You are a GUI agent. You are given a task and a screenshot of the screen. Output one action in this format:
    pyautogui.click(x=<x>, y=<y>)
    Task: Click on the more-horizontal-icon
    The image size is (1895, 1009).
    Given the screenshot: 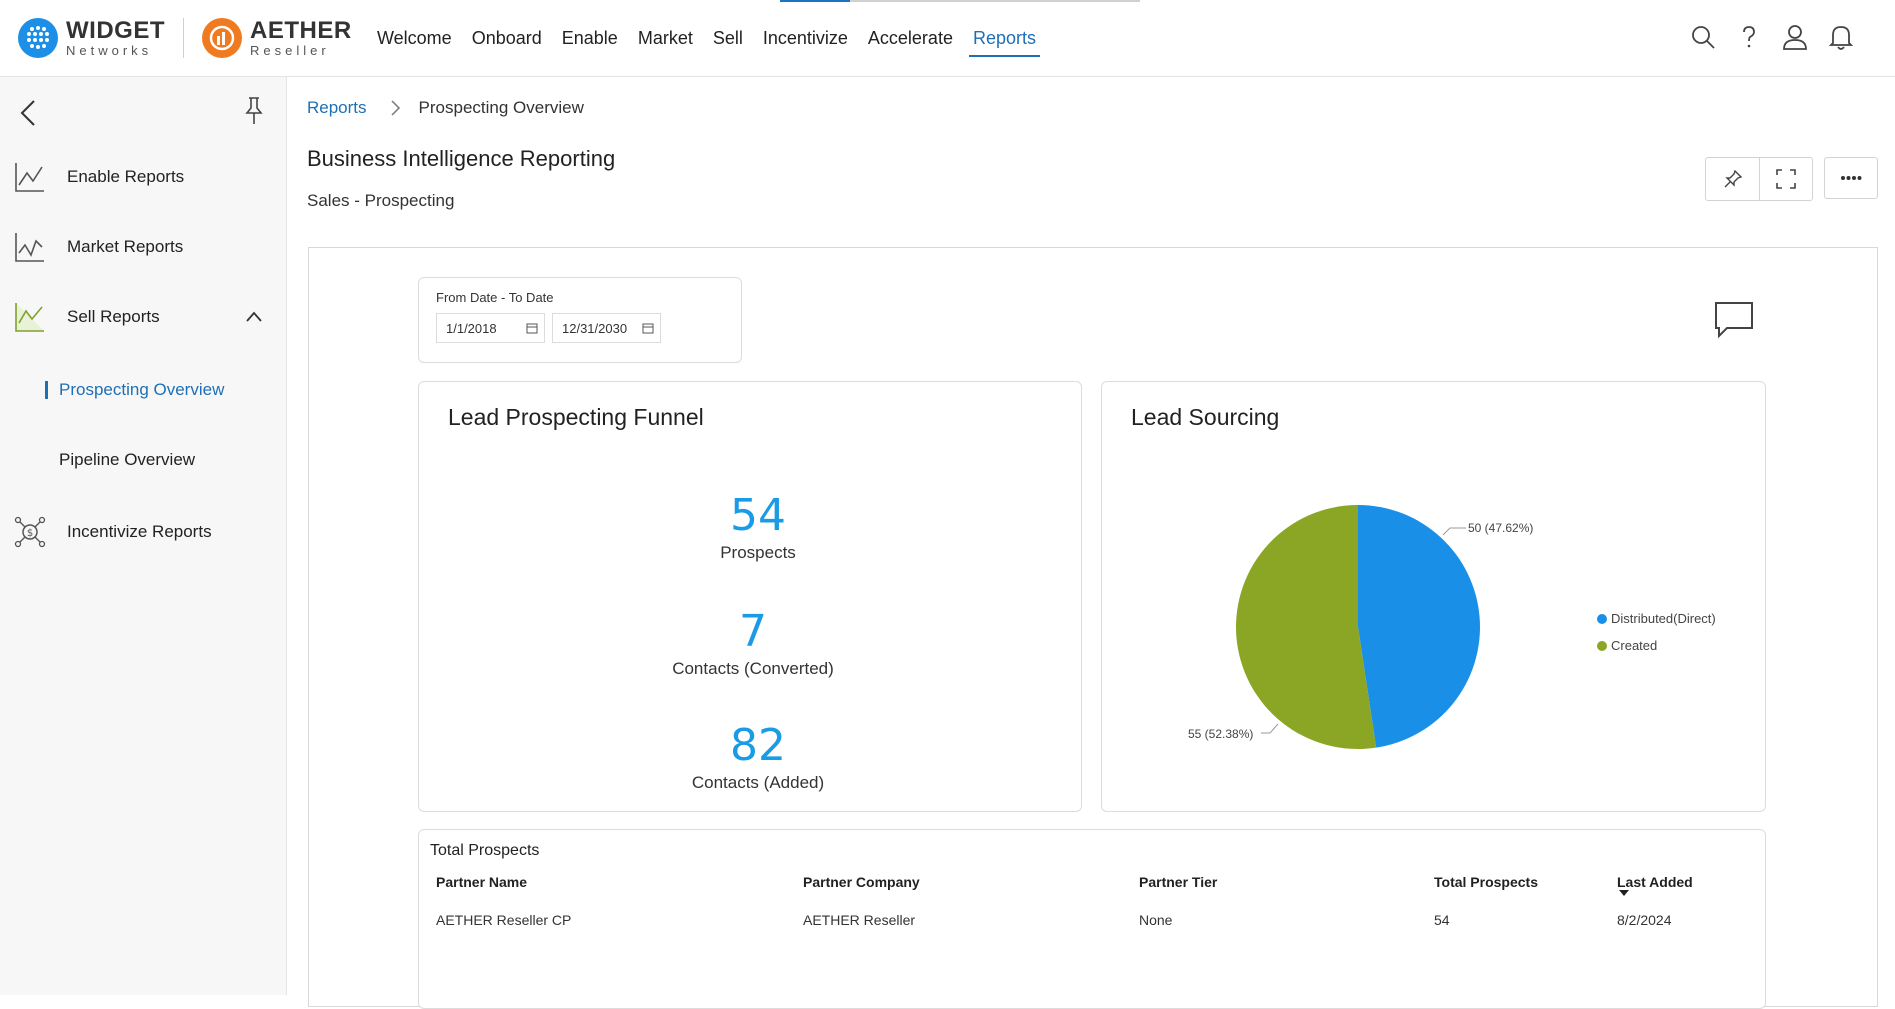 What is the action you would take?
    pyautogui.click(x=1851, y=178)
    